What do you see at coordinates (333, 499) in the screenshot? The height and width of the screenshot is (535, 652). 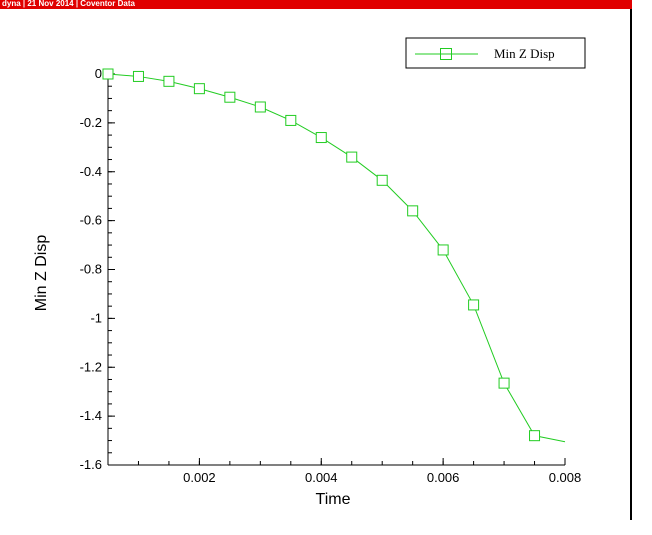 I see `x-axis-title: Time` at bounding box center [333, 499].